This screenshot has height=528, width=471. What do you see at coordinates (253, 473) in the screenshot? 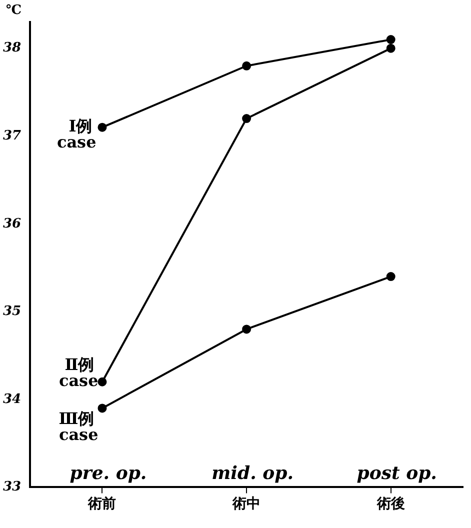
I see `annotation: mid. op.` at bounding box center [253, 473].